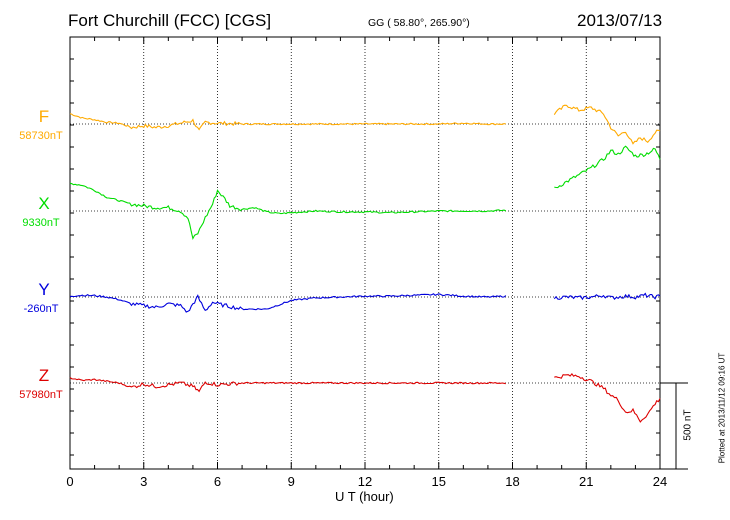  Describe the element at coordinates (419, 23) in the screenshot. I see `geographic-coordinates: GG ( 58.80°, 265.90°)` at that location.